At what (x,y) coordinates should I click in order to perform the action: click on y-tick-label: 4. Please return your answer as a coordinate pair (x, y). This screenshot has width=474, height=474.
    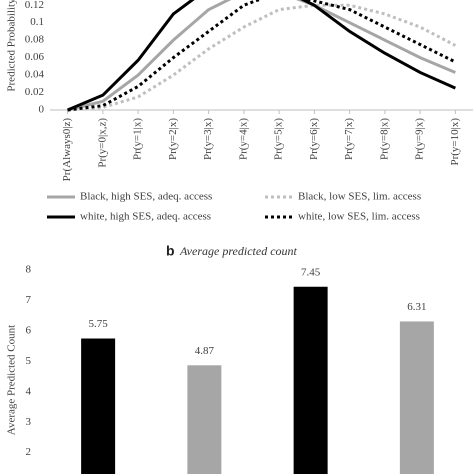
    Looking at the image, I should click on (29, 391).